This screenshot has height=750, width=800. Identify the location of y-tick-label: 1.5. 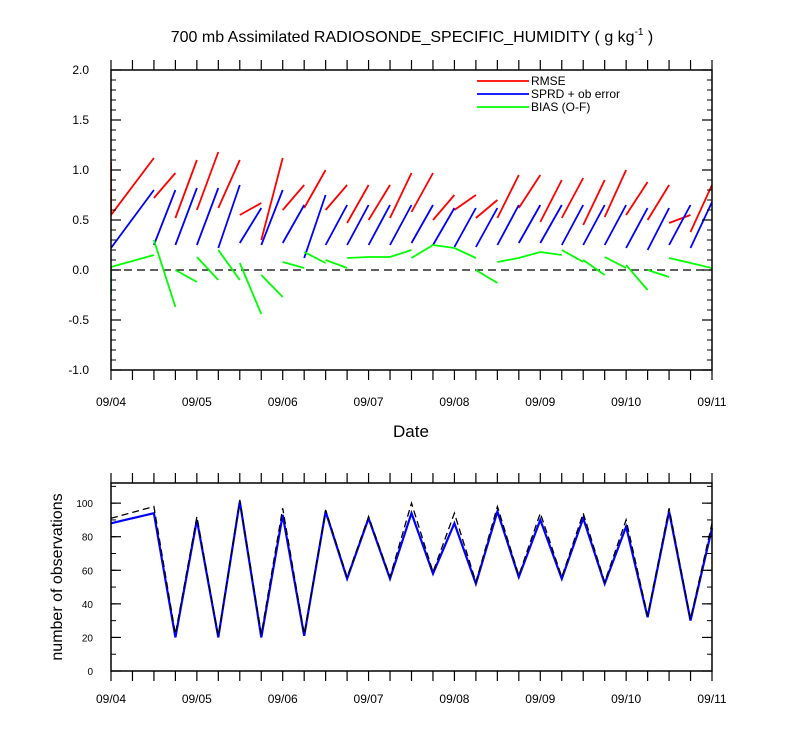
(80, 120).